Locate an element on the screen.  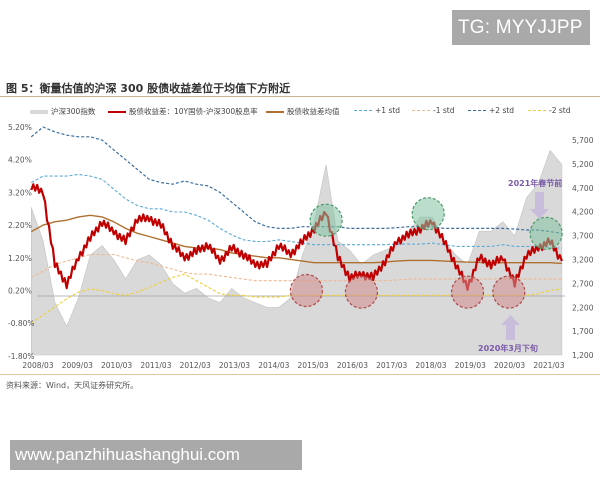
x-tick: 2015/03 is located at coordinates (313, 365).